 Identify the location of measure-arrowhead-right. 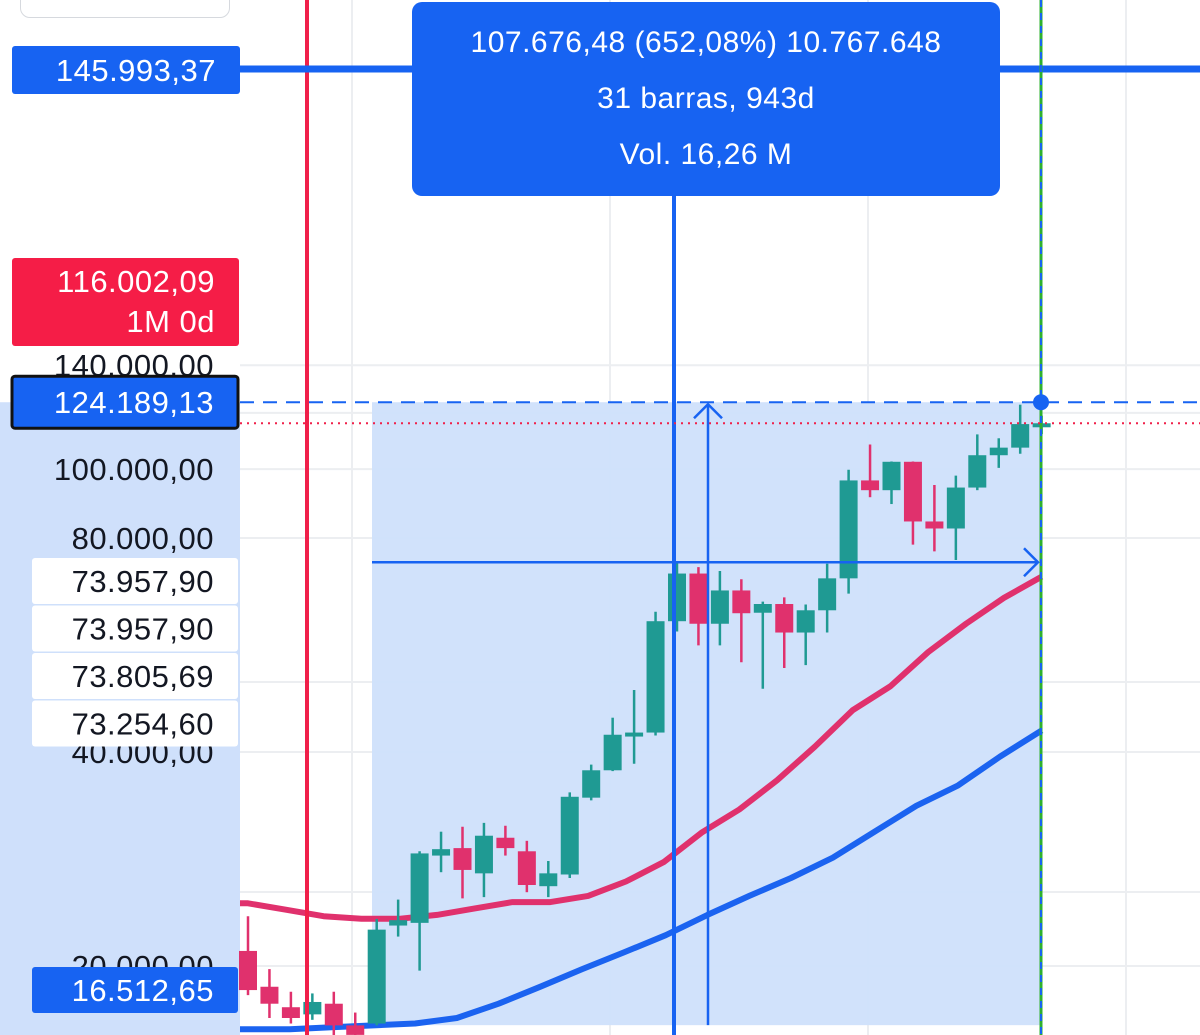
(1031, 562).